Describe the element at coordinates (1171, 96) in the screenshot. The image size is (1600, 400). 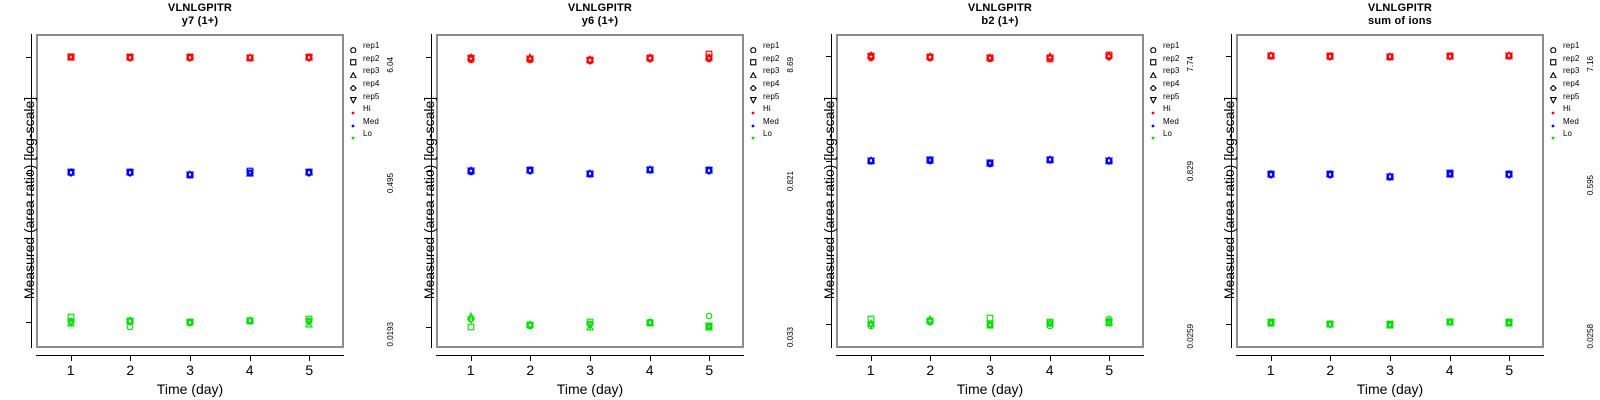
I see `legend-item-label: rep5` at that location.